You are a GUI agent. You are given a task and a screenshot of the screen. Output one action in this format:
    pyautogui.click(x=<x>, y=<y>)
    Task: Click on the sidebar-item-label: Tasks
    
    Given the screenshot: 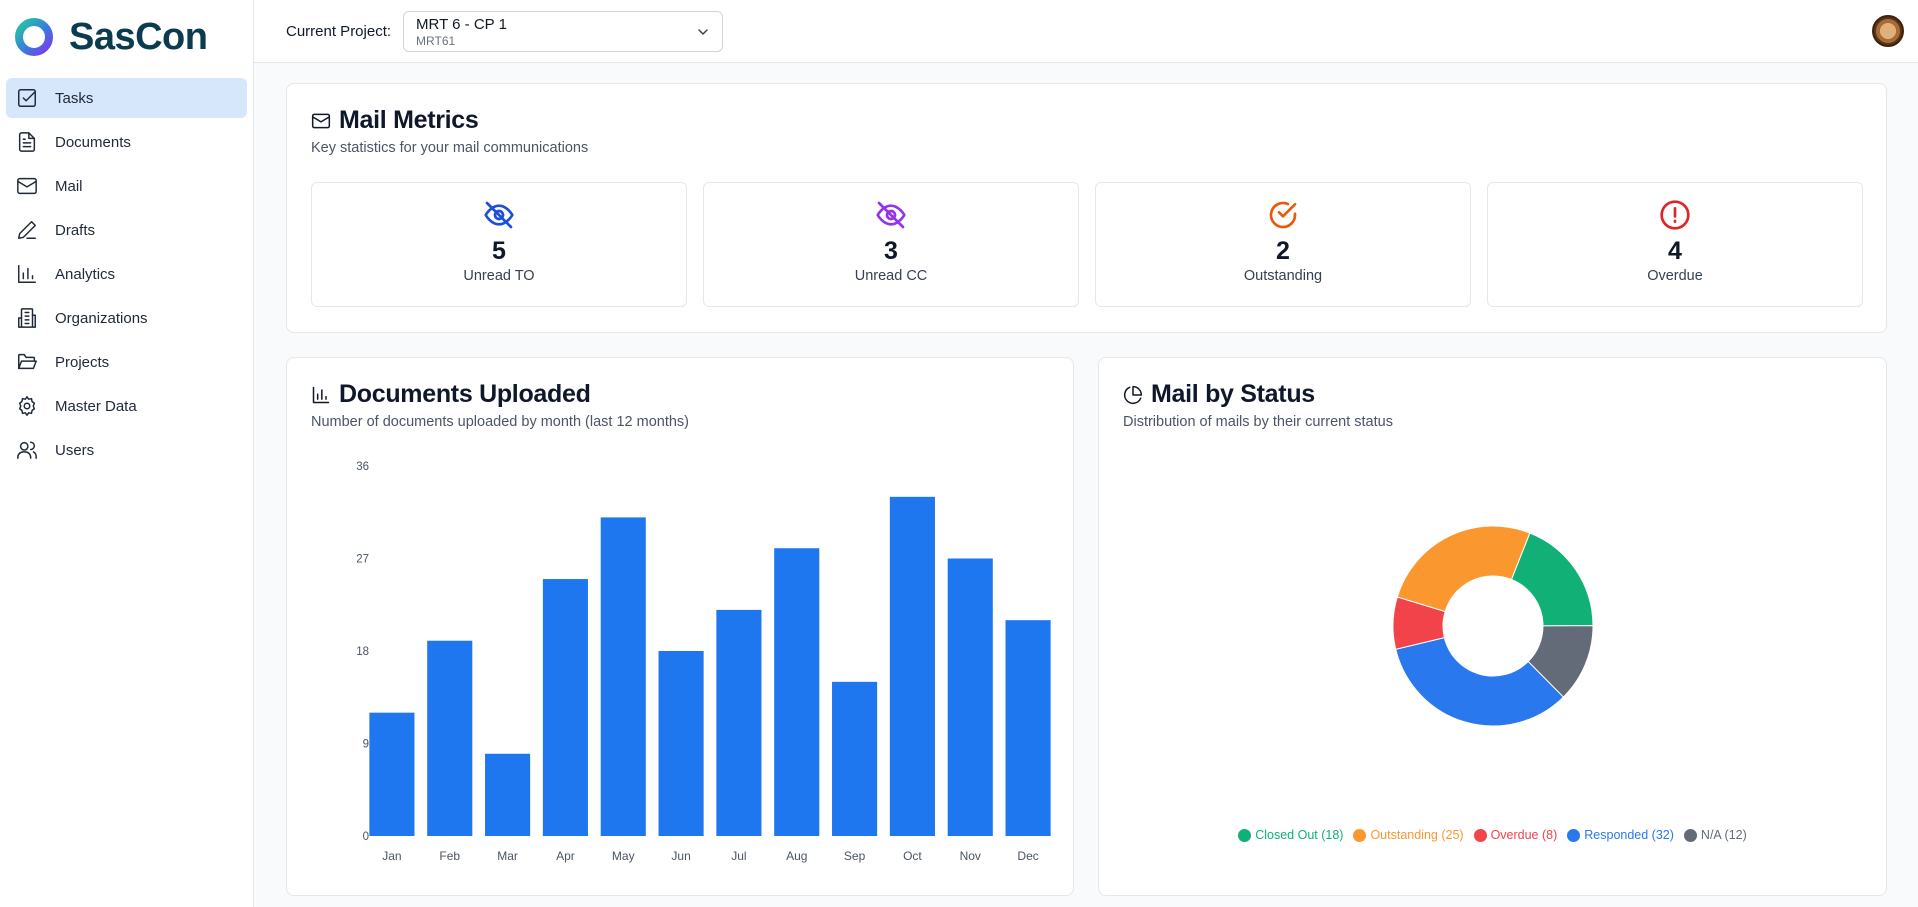 What is the action you would take?
    pyautogui.click(x=74, y=98)
    